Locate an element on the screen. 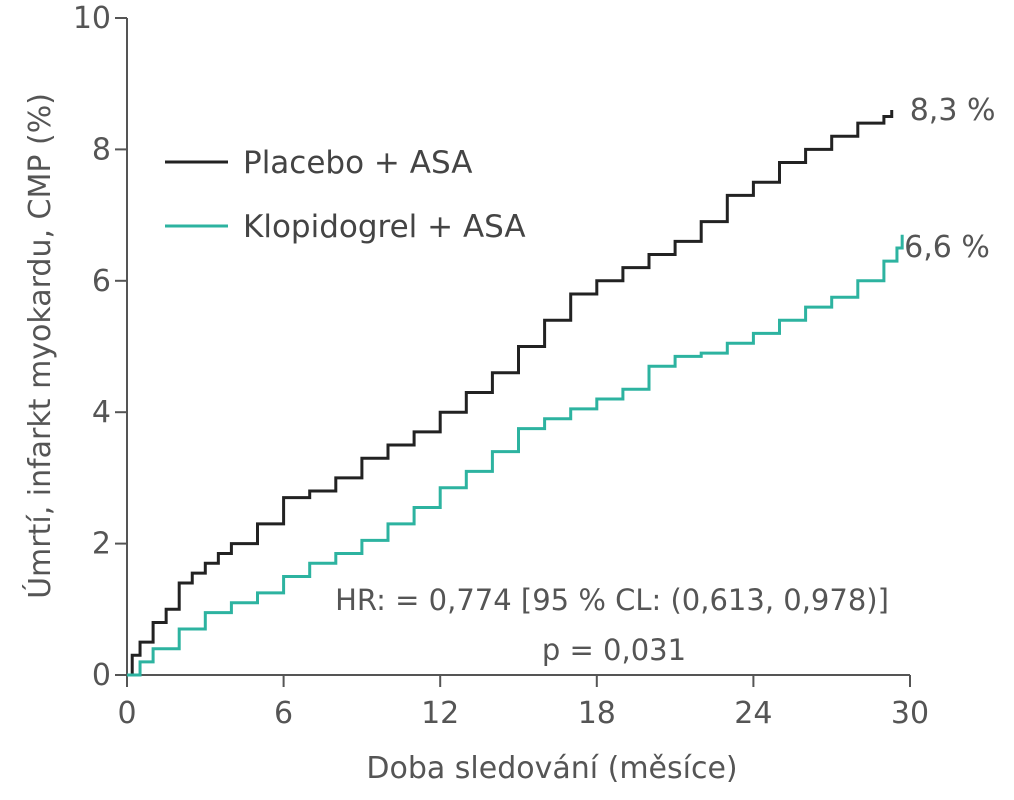  y-tick-label: 8 is located at coordinates (101, 149).